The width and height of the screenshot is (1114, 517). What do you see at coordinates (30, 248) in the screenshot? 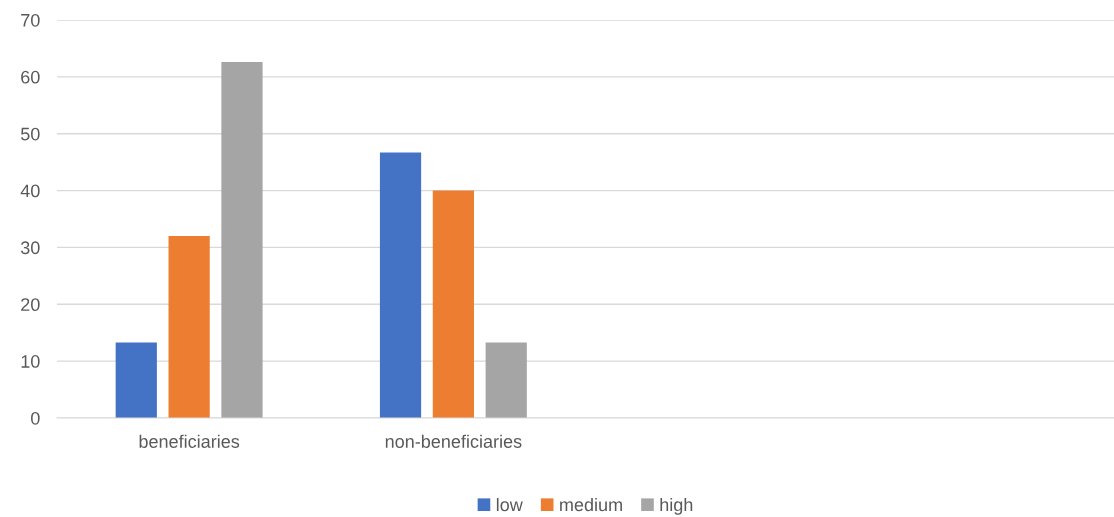
I see `y-tick-label: 30` at bounding box center [30, 248].